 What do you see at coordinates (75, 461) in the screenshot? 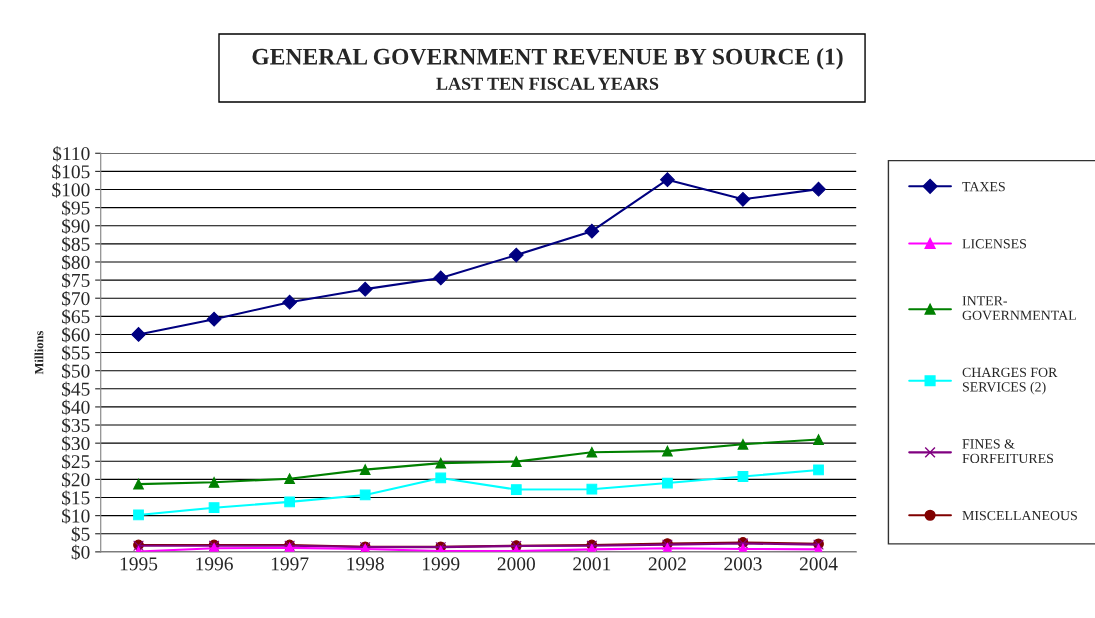
I see `y-tick-label: $25` at bounding box center [75, 461].